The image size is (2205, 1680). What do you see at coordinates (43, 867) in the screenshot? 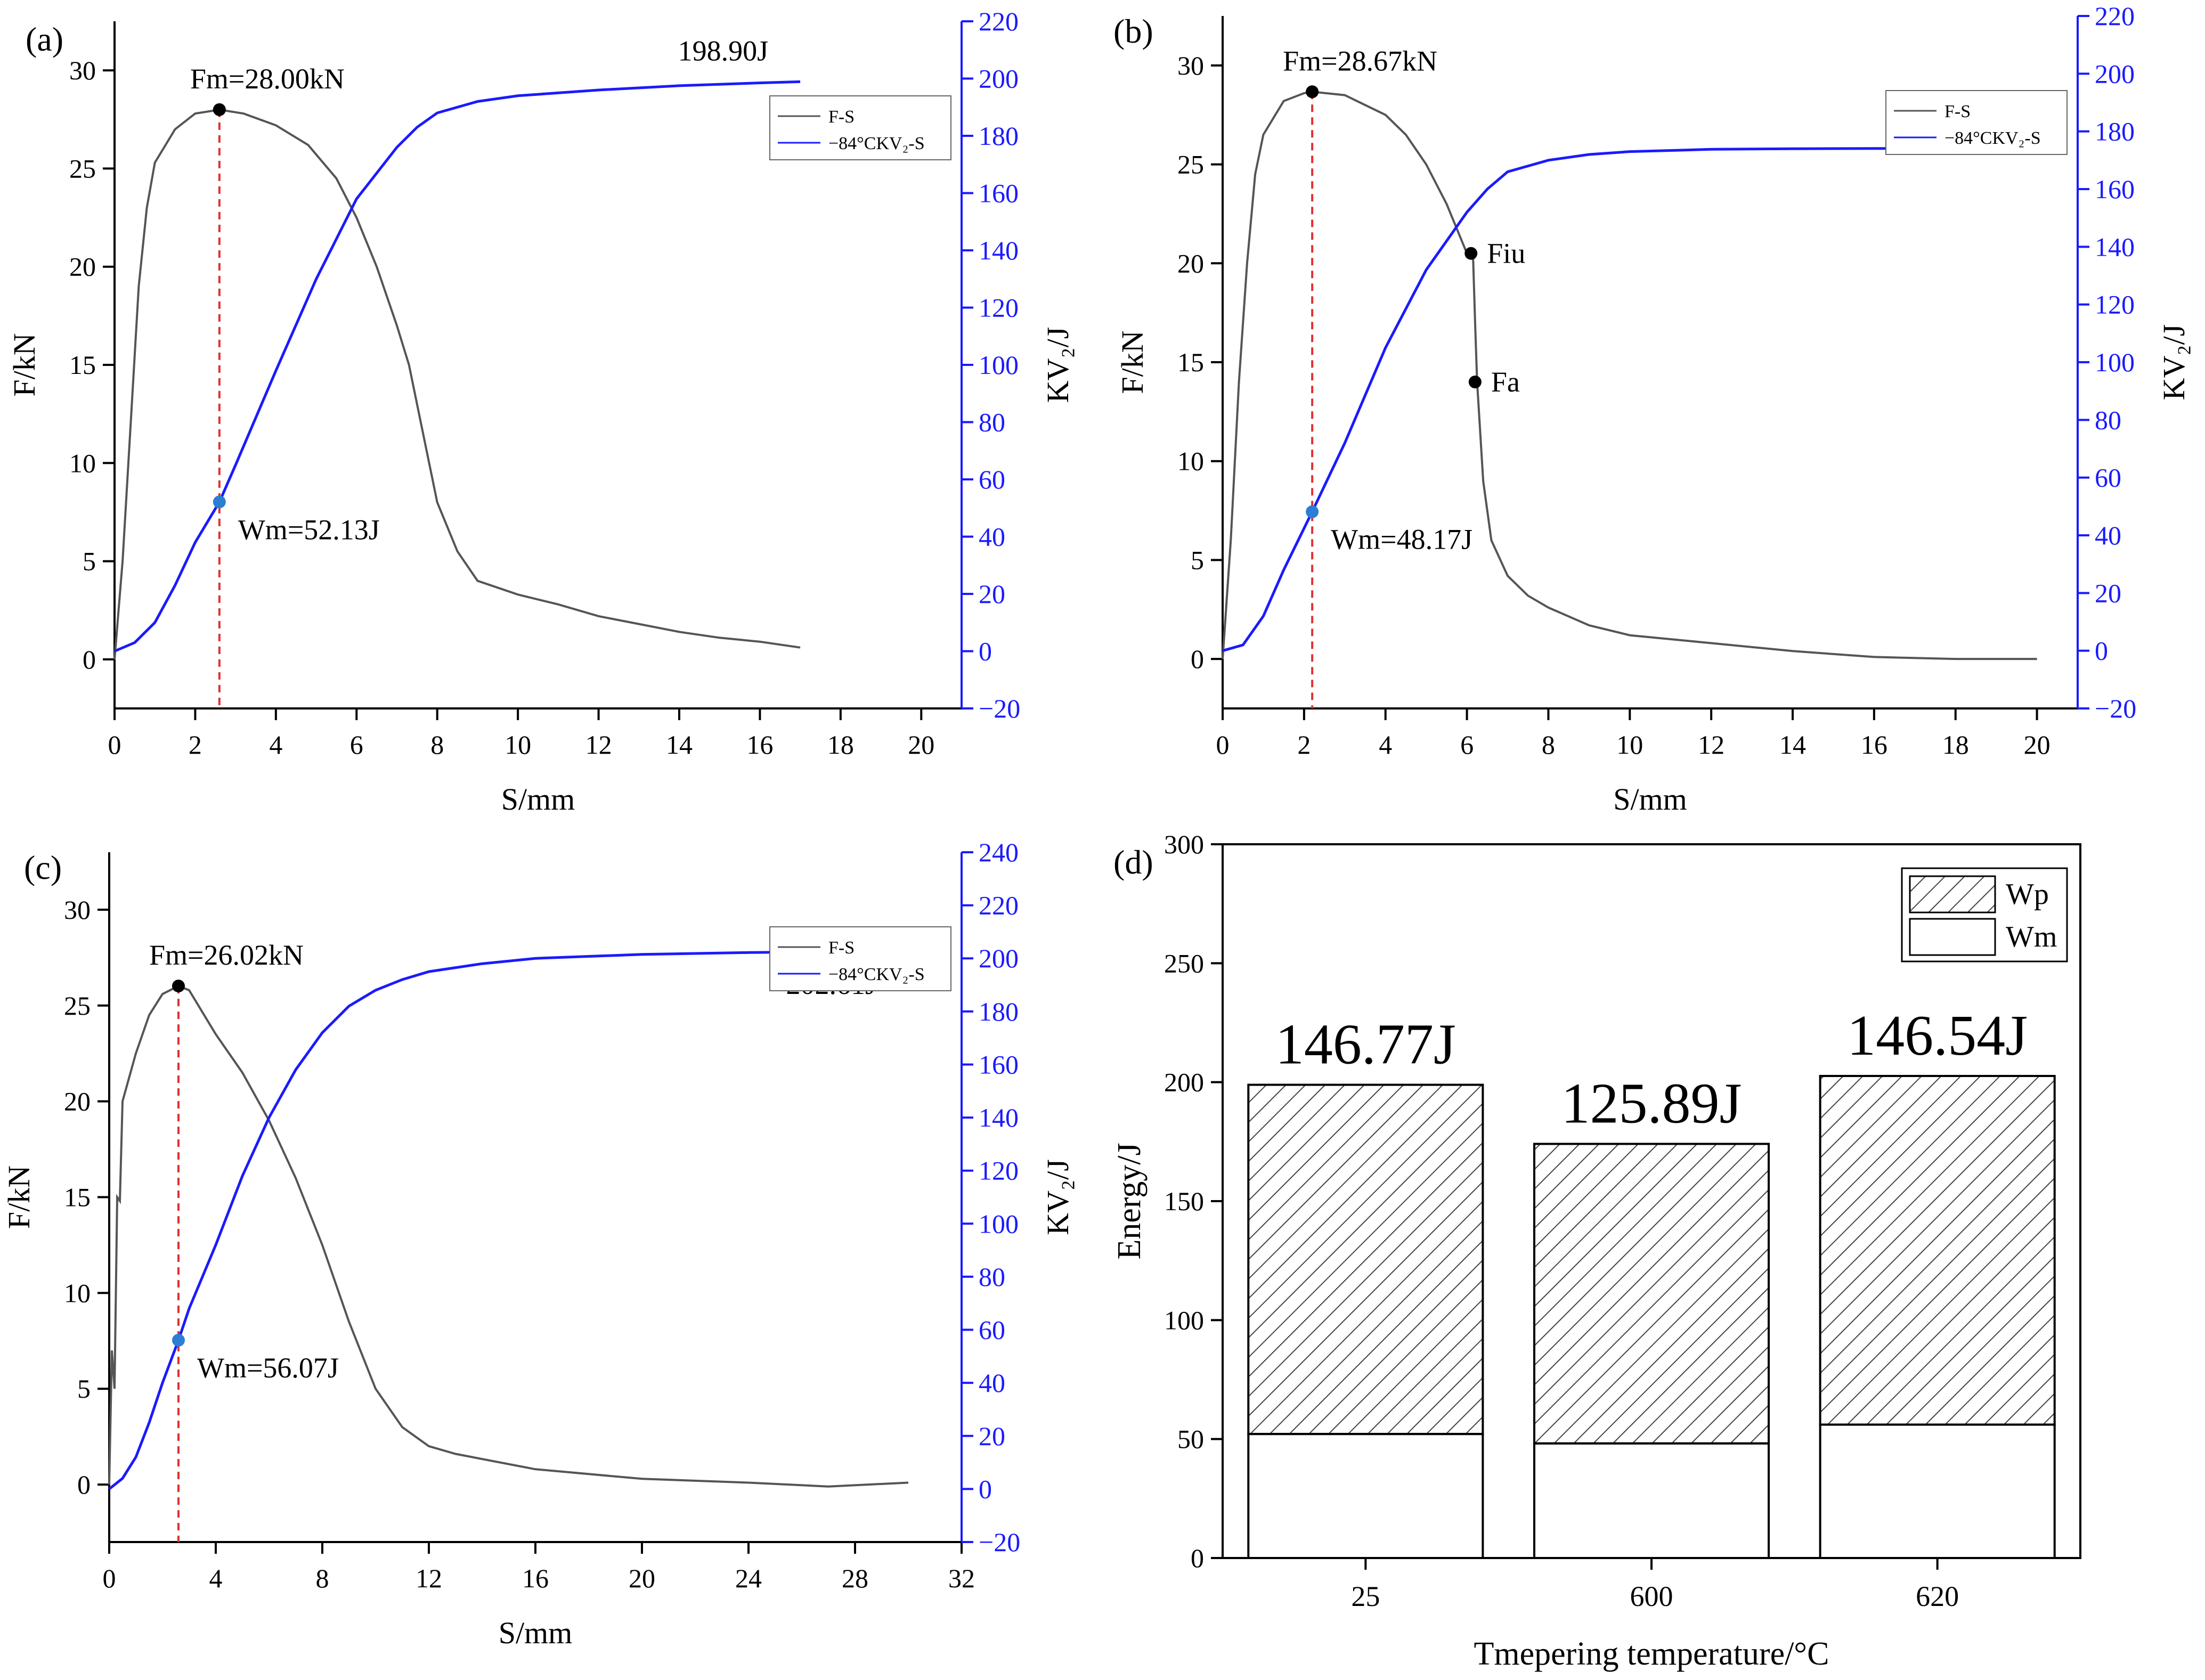
I see `panel-label: (c)` at bounding box center [43, 867].